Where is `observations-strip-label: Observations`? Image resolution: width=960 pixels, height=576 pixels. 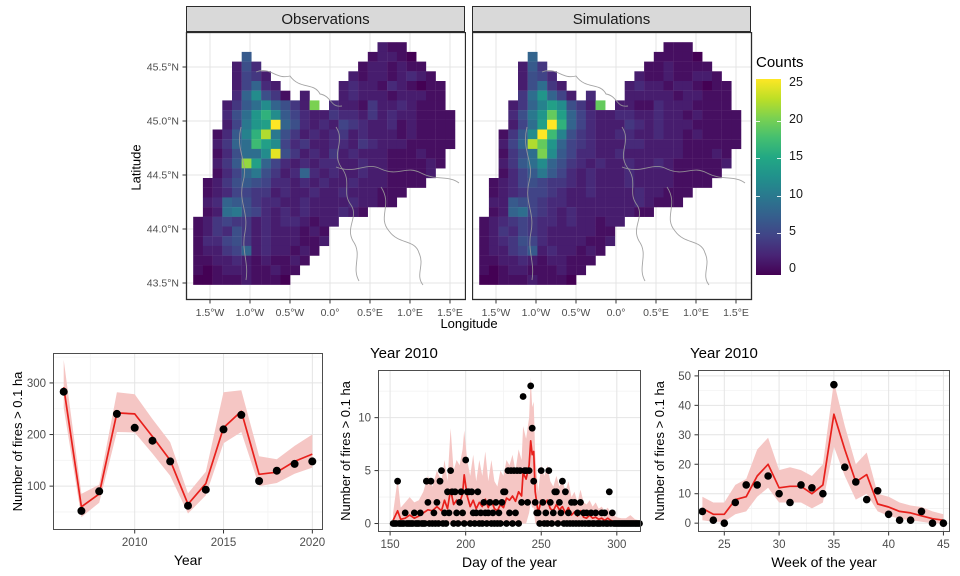
observations-strip-label: Observations is located at coordinates (325, 19).